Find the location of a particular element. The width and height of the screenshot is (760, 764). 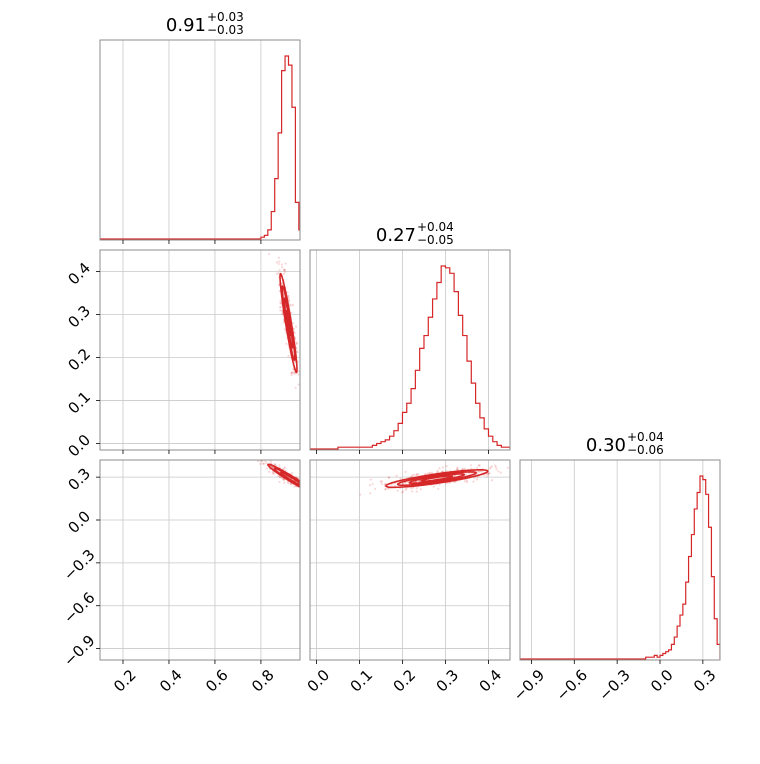

y-tick-label: −0.9 is located at coordinates (79, 650).